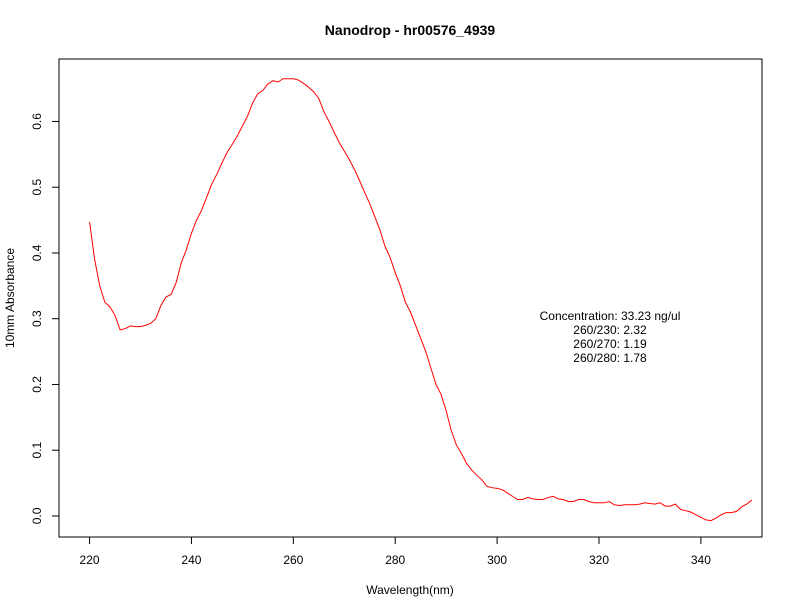 This screenshot has width=792, height=612. Describe the element at coordinates (395, 552) in the screenshot. I see `x-axis: 220 240 260 280 300 320 340` at that location.